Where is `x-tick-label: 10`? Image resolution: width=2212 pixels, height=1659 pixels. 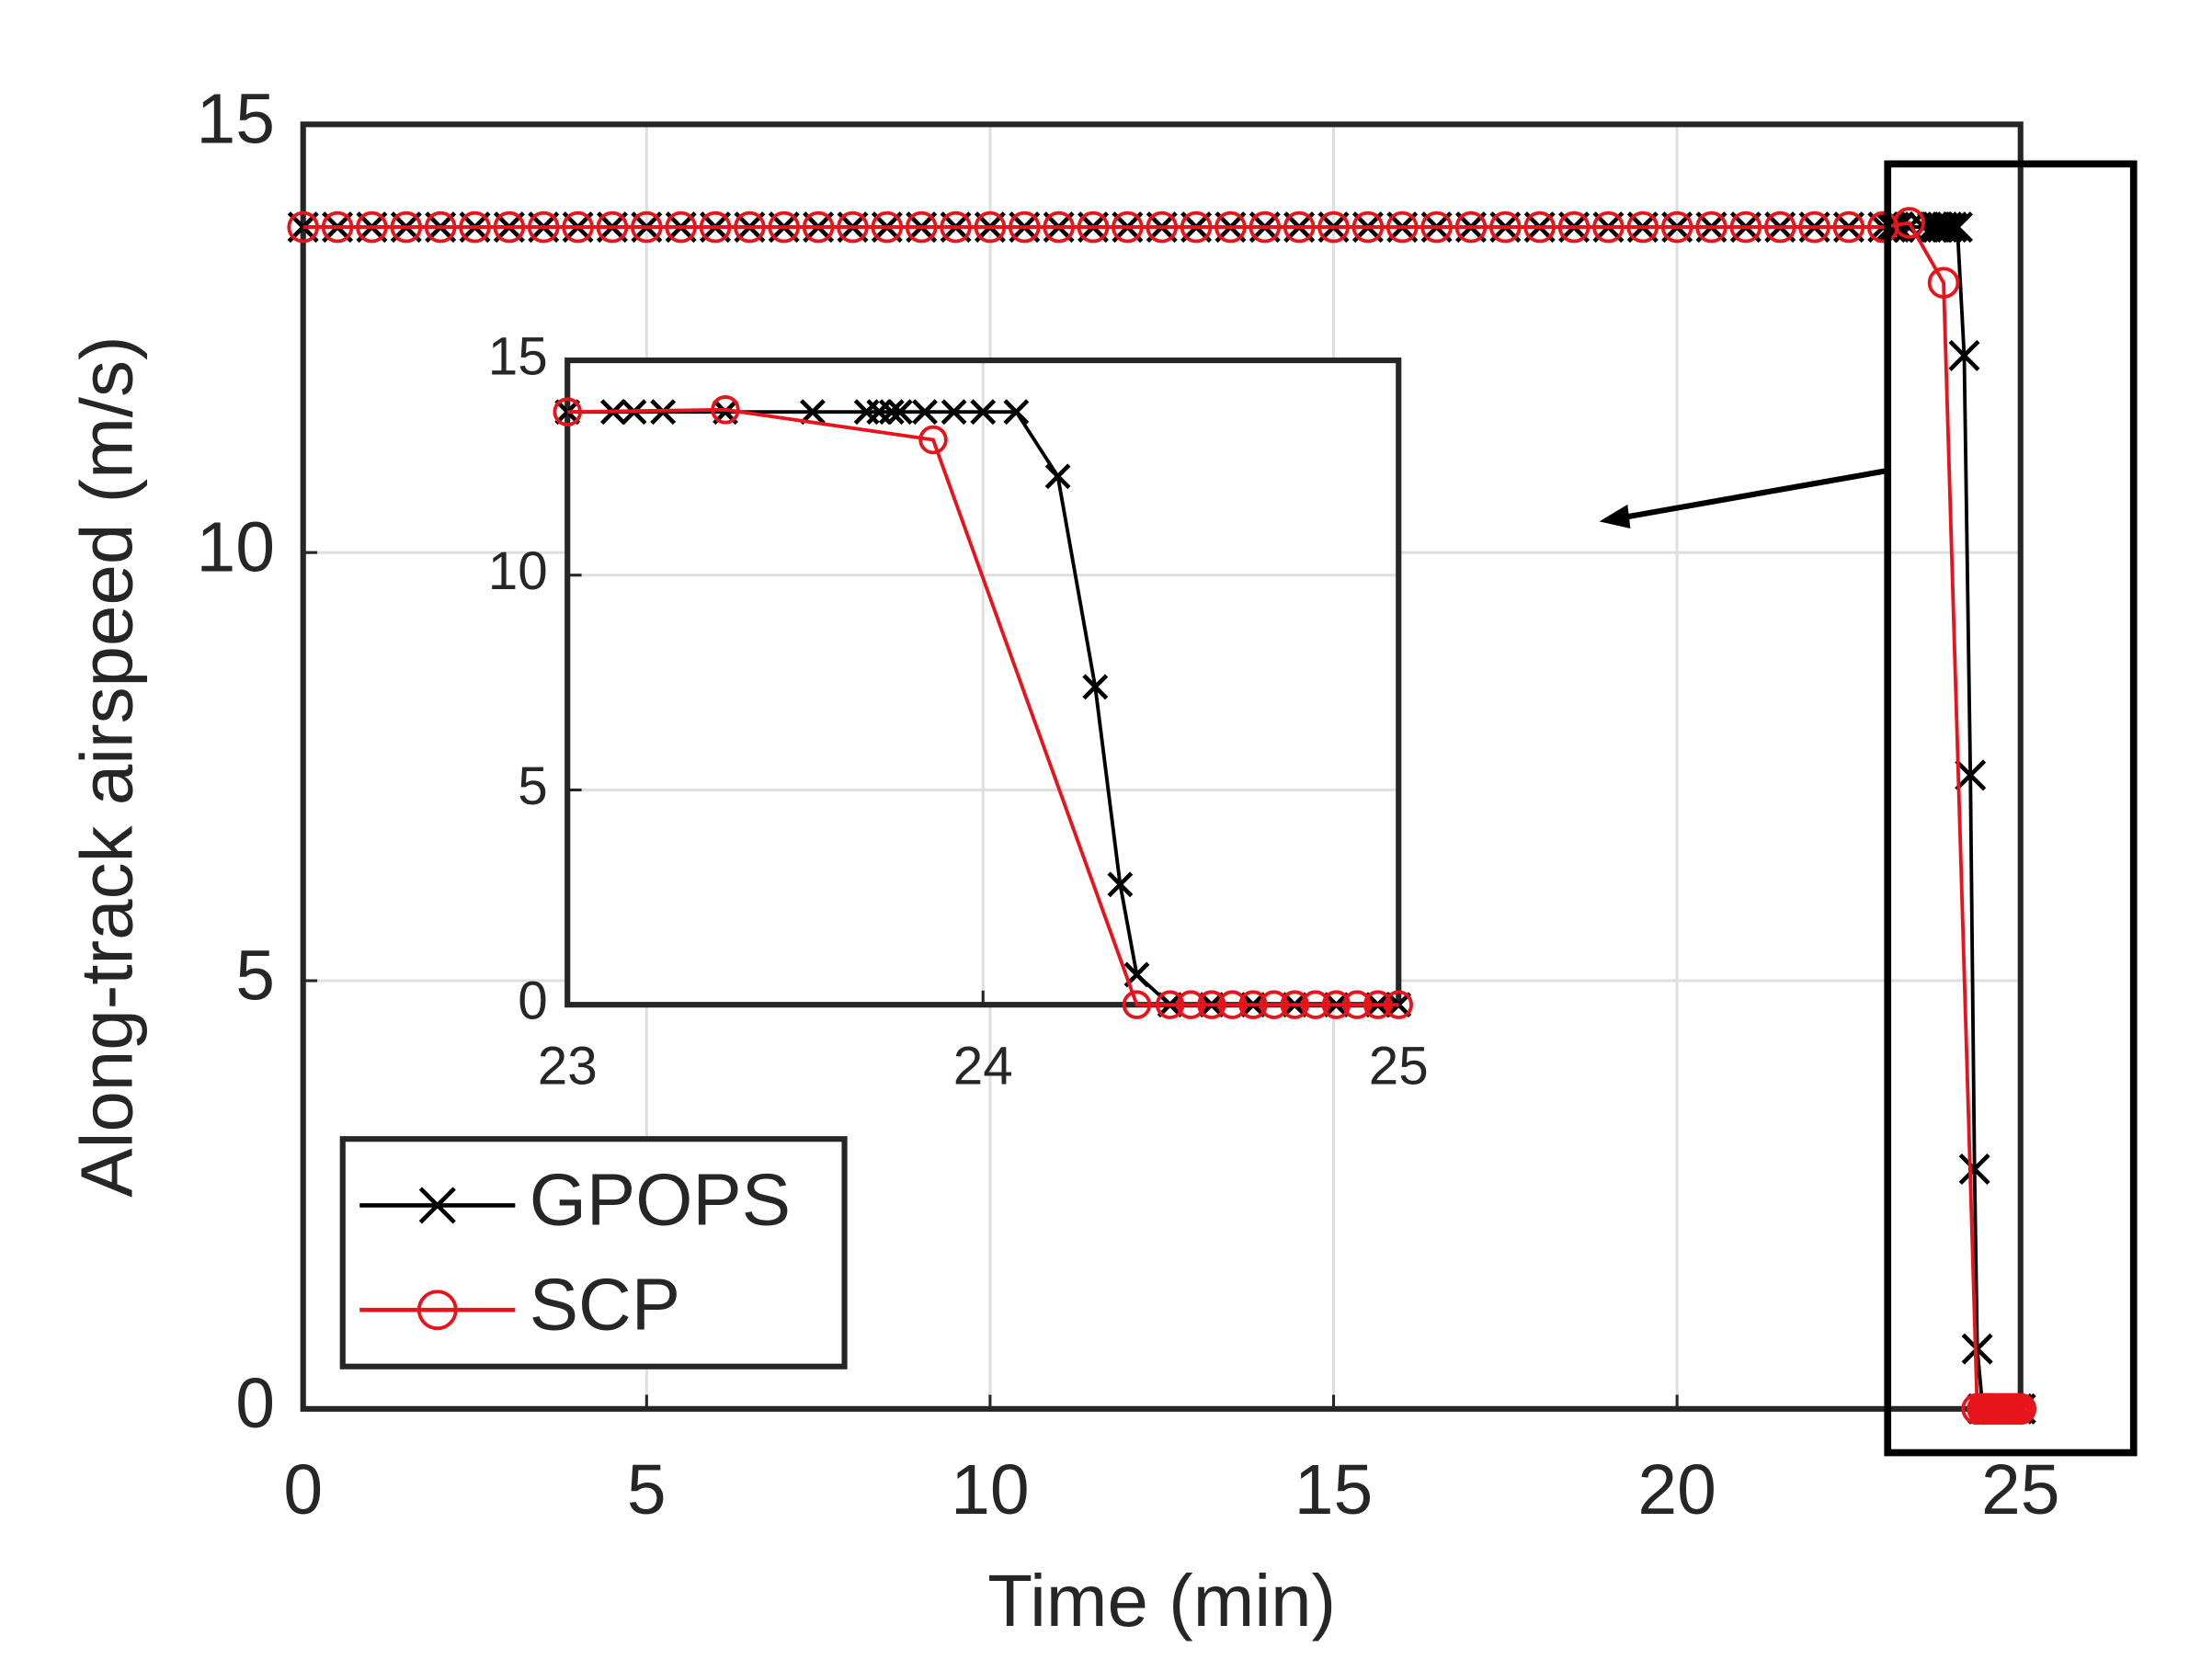
x-tick-label: 10 is located at coordinates (990, 1489).